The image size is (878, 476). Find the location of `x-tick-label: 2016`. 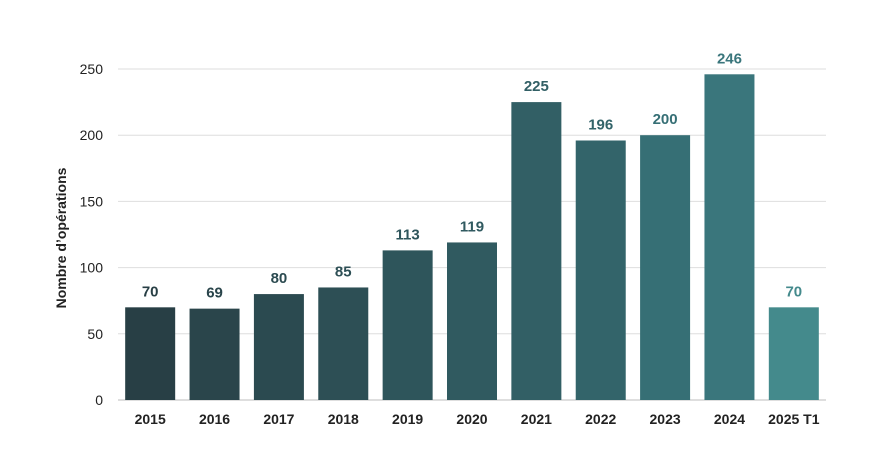

x-tick-label: 2016 is located at coordinates (214, 419).